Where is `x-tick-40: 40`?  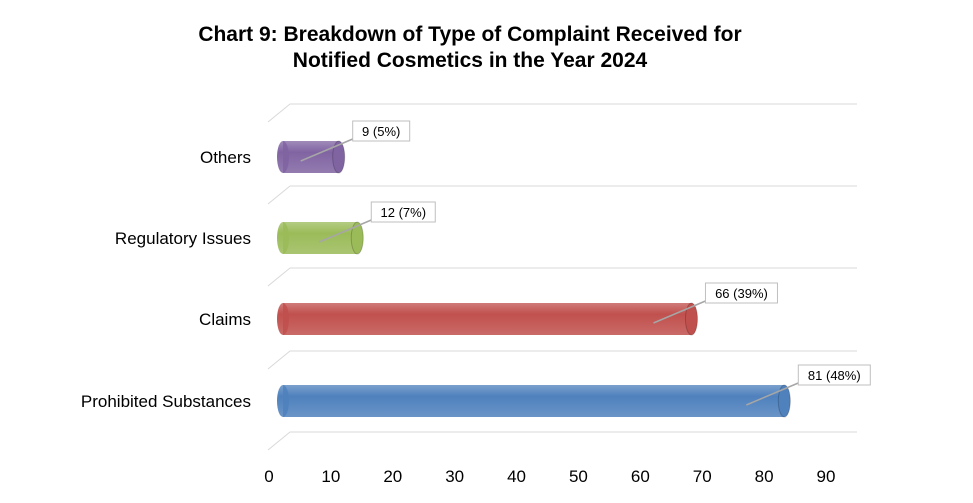 x-tick-40: 40 is located at coordinates (516, 476).